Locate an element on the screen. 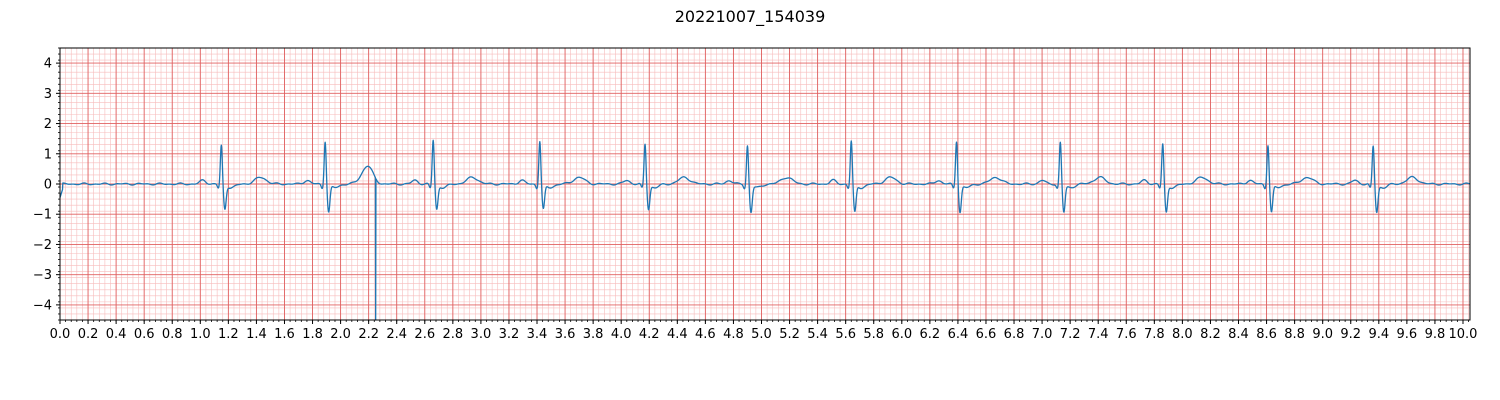 The width and height of the screenshot is (1500, 400). x-tick-label: 10.0 is located at coordinates (1463, 334).